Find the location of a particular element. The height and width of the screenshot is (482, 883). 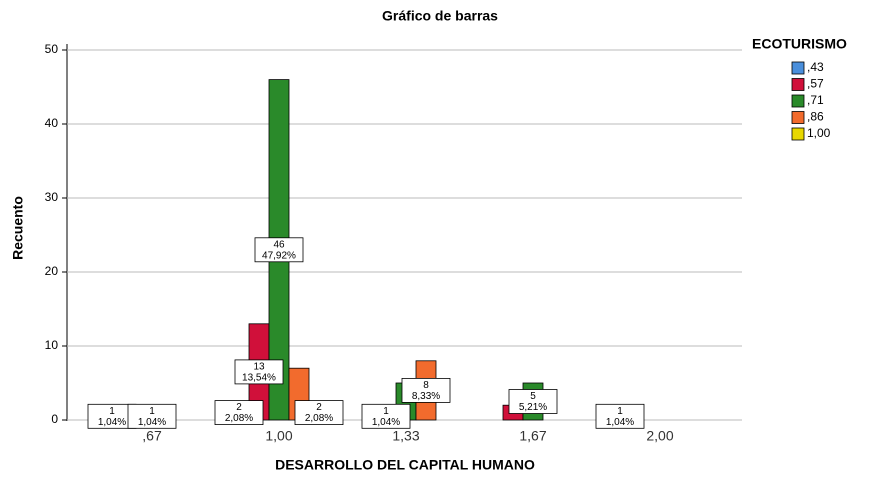

x-tick-label: ,67 is located at coordinates (152, 436).